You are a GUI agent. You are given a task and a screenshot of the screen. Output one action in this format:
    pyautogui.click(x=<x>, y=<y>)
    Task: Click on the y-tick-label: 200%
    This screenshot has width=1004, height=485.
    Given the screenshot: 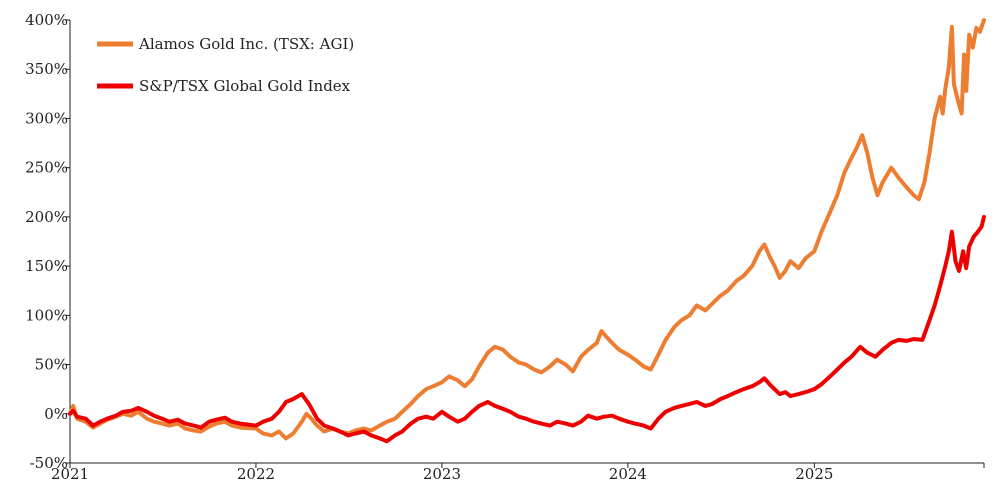 What is the action you would take?
    pyautogui.click(x=46, y=217)
    